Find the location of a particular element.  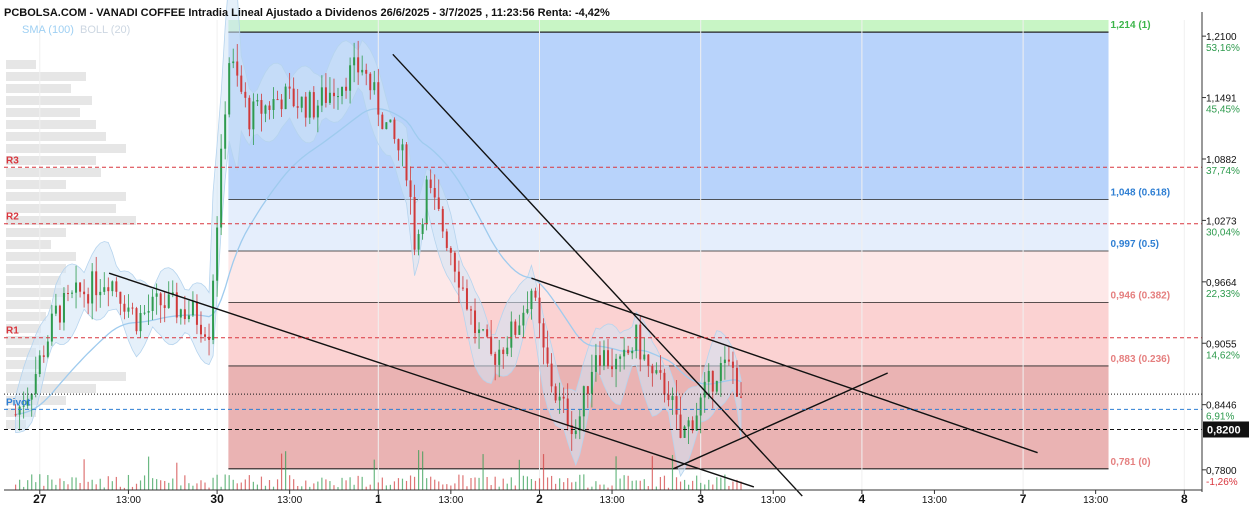

fib-level-label: 0,997 (0.5) is located at coordinates (1135, 244).